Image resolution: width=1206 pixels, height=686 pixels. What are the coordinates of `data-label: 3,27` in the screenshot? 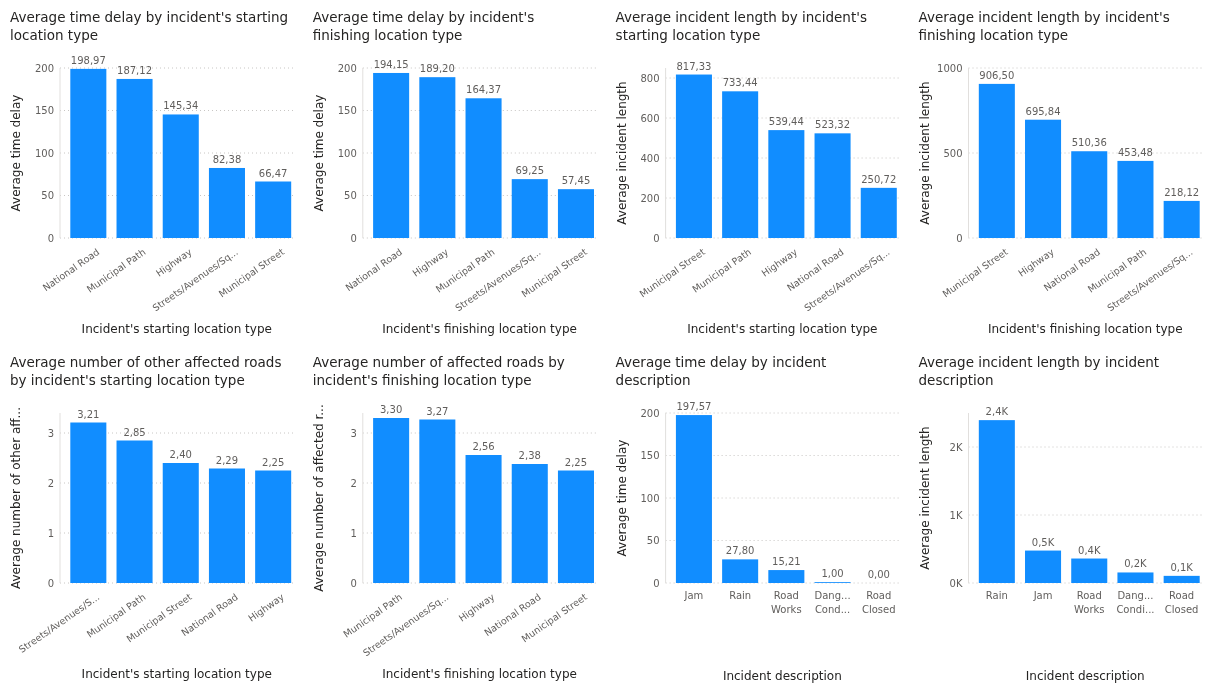 It's located at (437, 411).